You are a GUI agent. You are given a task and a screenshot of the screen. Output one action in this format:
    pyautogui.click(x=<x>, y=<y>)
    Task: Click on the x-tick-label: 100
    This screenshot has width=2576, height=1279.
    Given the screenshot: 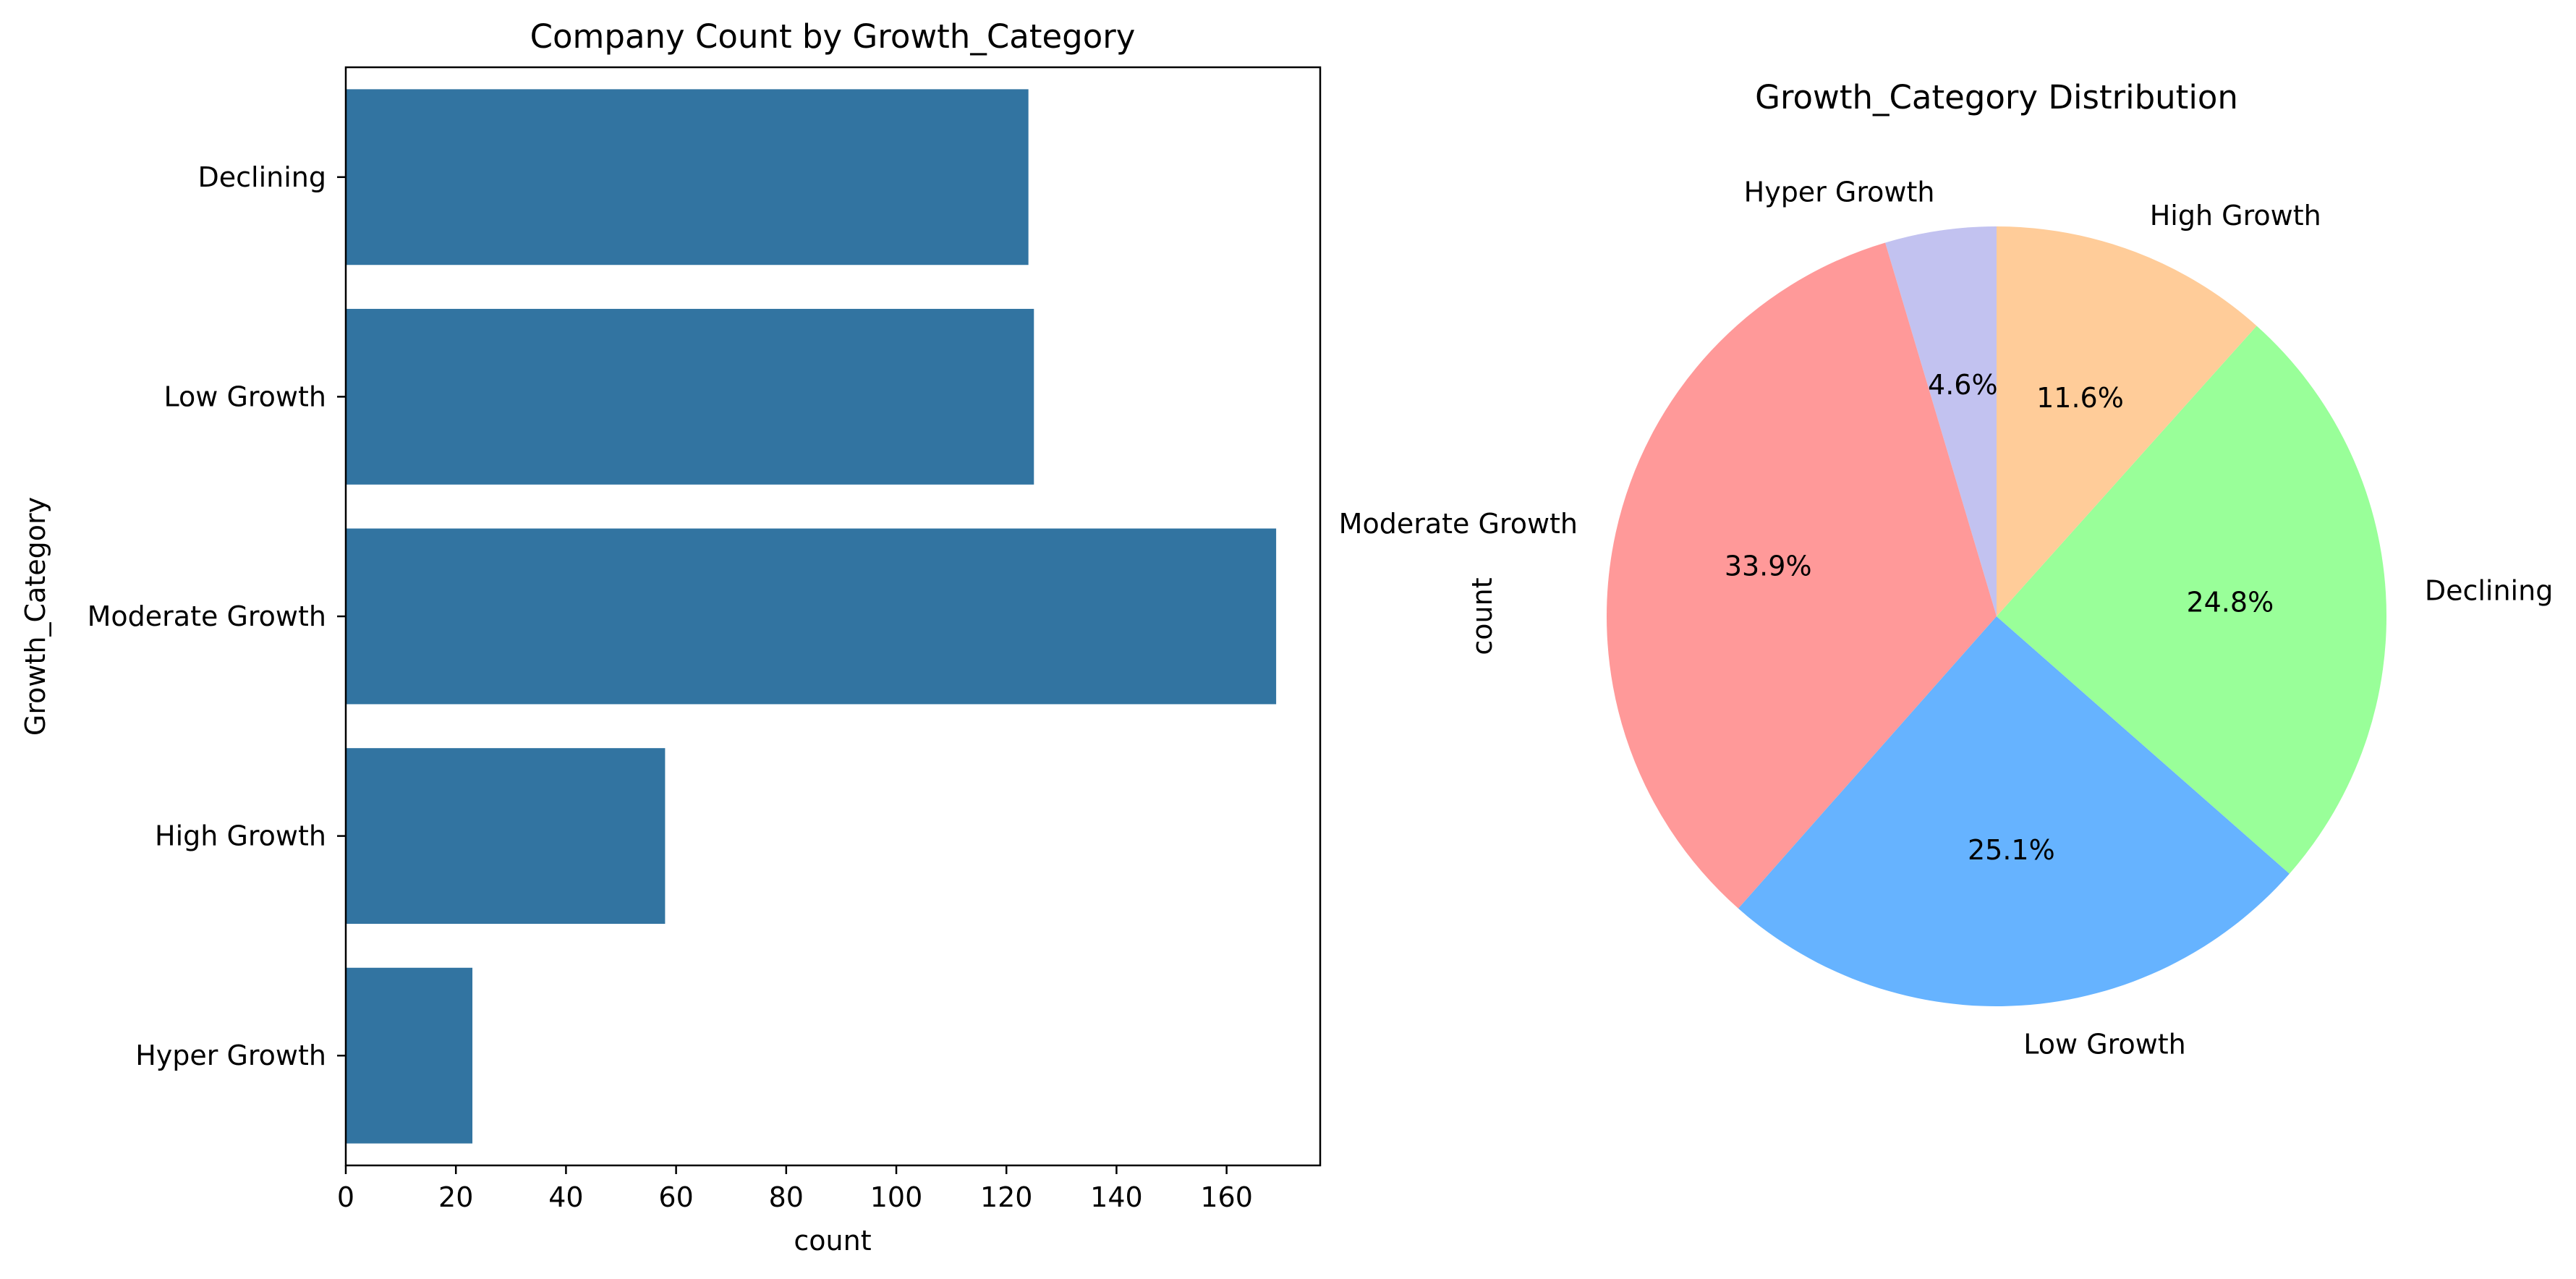 What is the action you would take?
    pyautogui.click(x=896, y=1197)
    